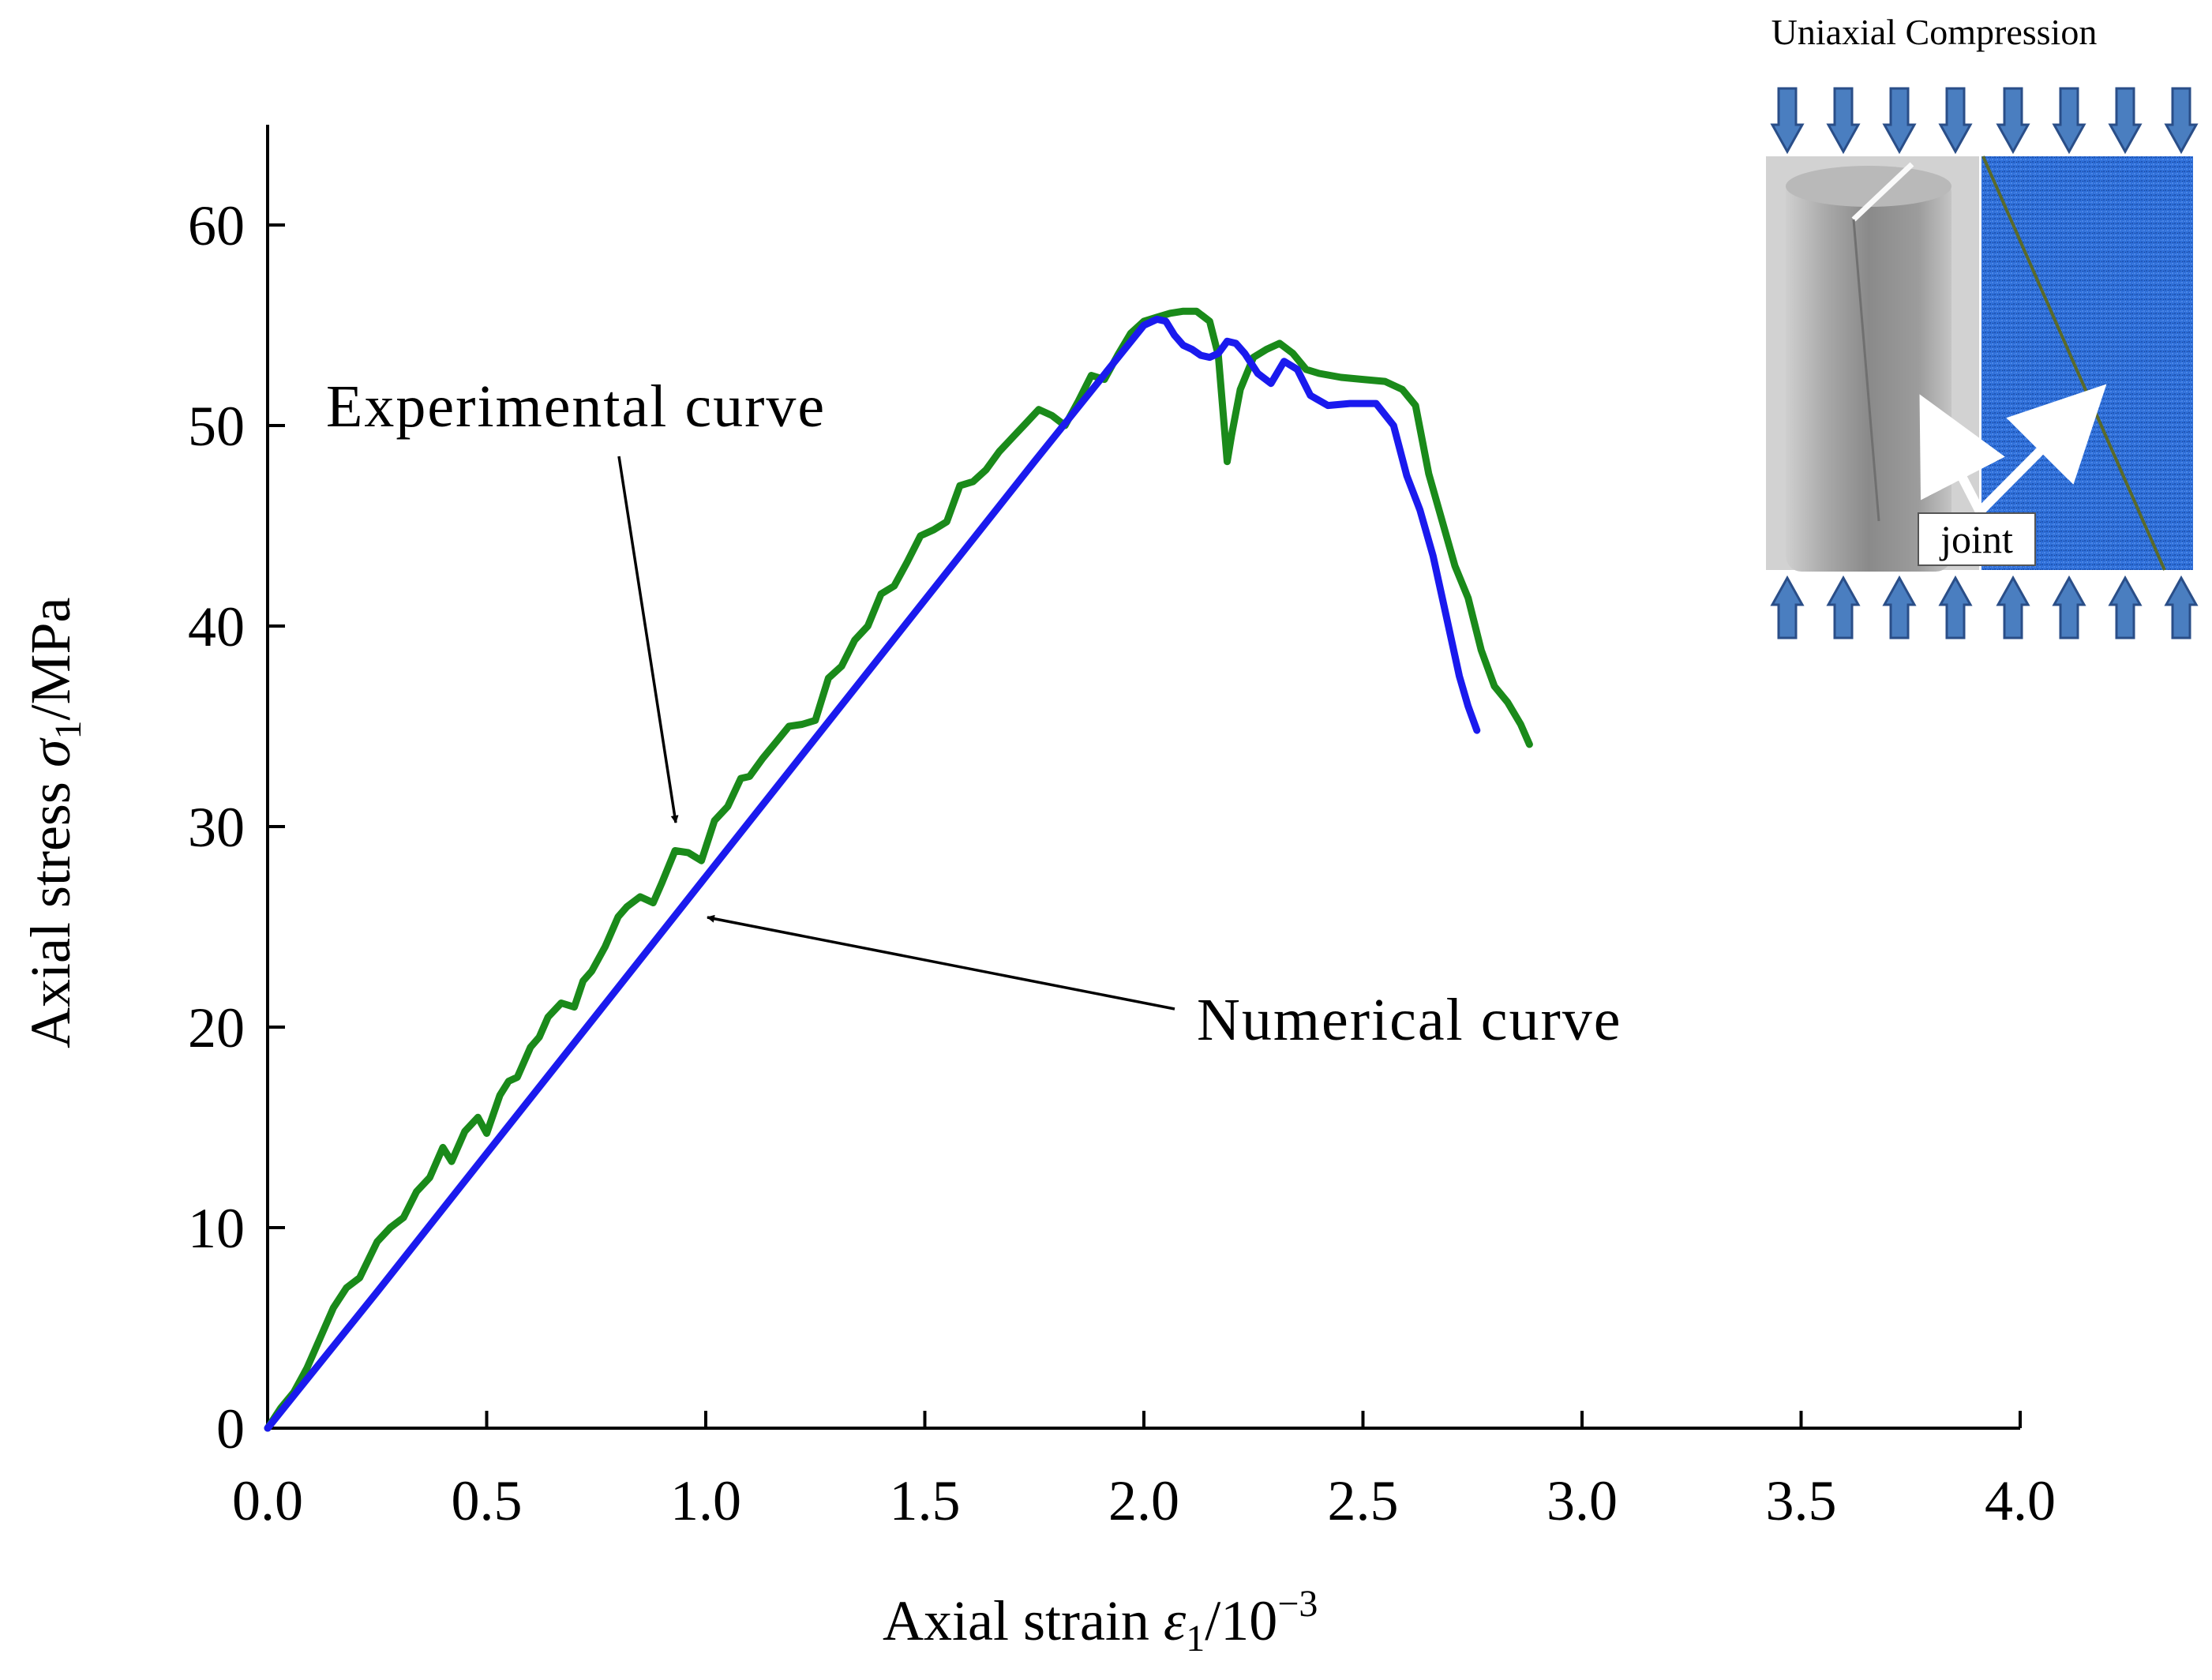 The image size is (2212, 1680). What do you see at coordinates (1984, 607) in the screenshot?
I see `load-arrows-bottom` at bounding box center [1984, 607].